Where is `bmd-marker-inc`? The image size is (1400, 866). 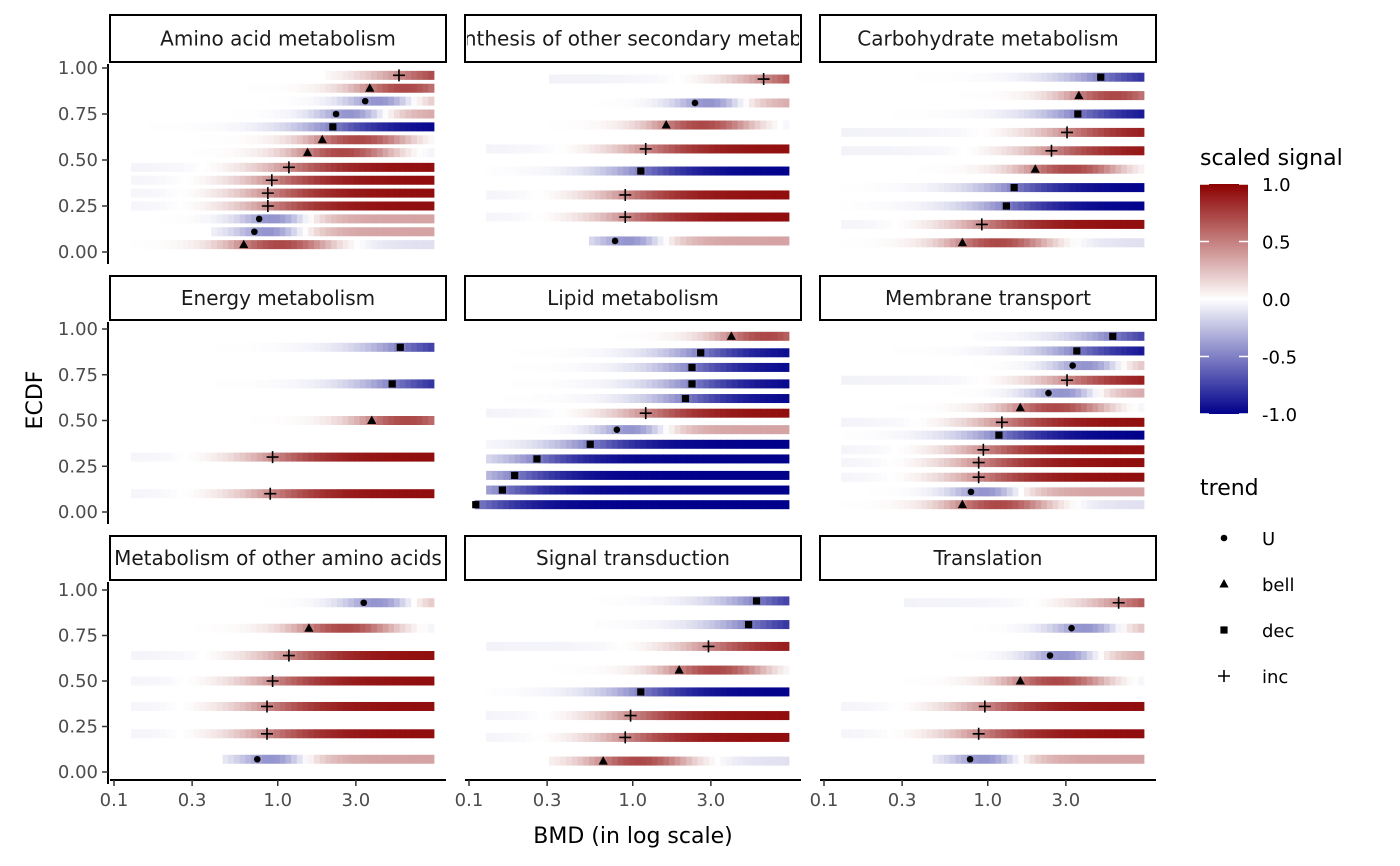 bmd-marker-inc is located at coordinates (398, 75).